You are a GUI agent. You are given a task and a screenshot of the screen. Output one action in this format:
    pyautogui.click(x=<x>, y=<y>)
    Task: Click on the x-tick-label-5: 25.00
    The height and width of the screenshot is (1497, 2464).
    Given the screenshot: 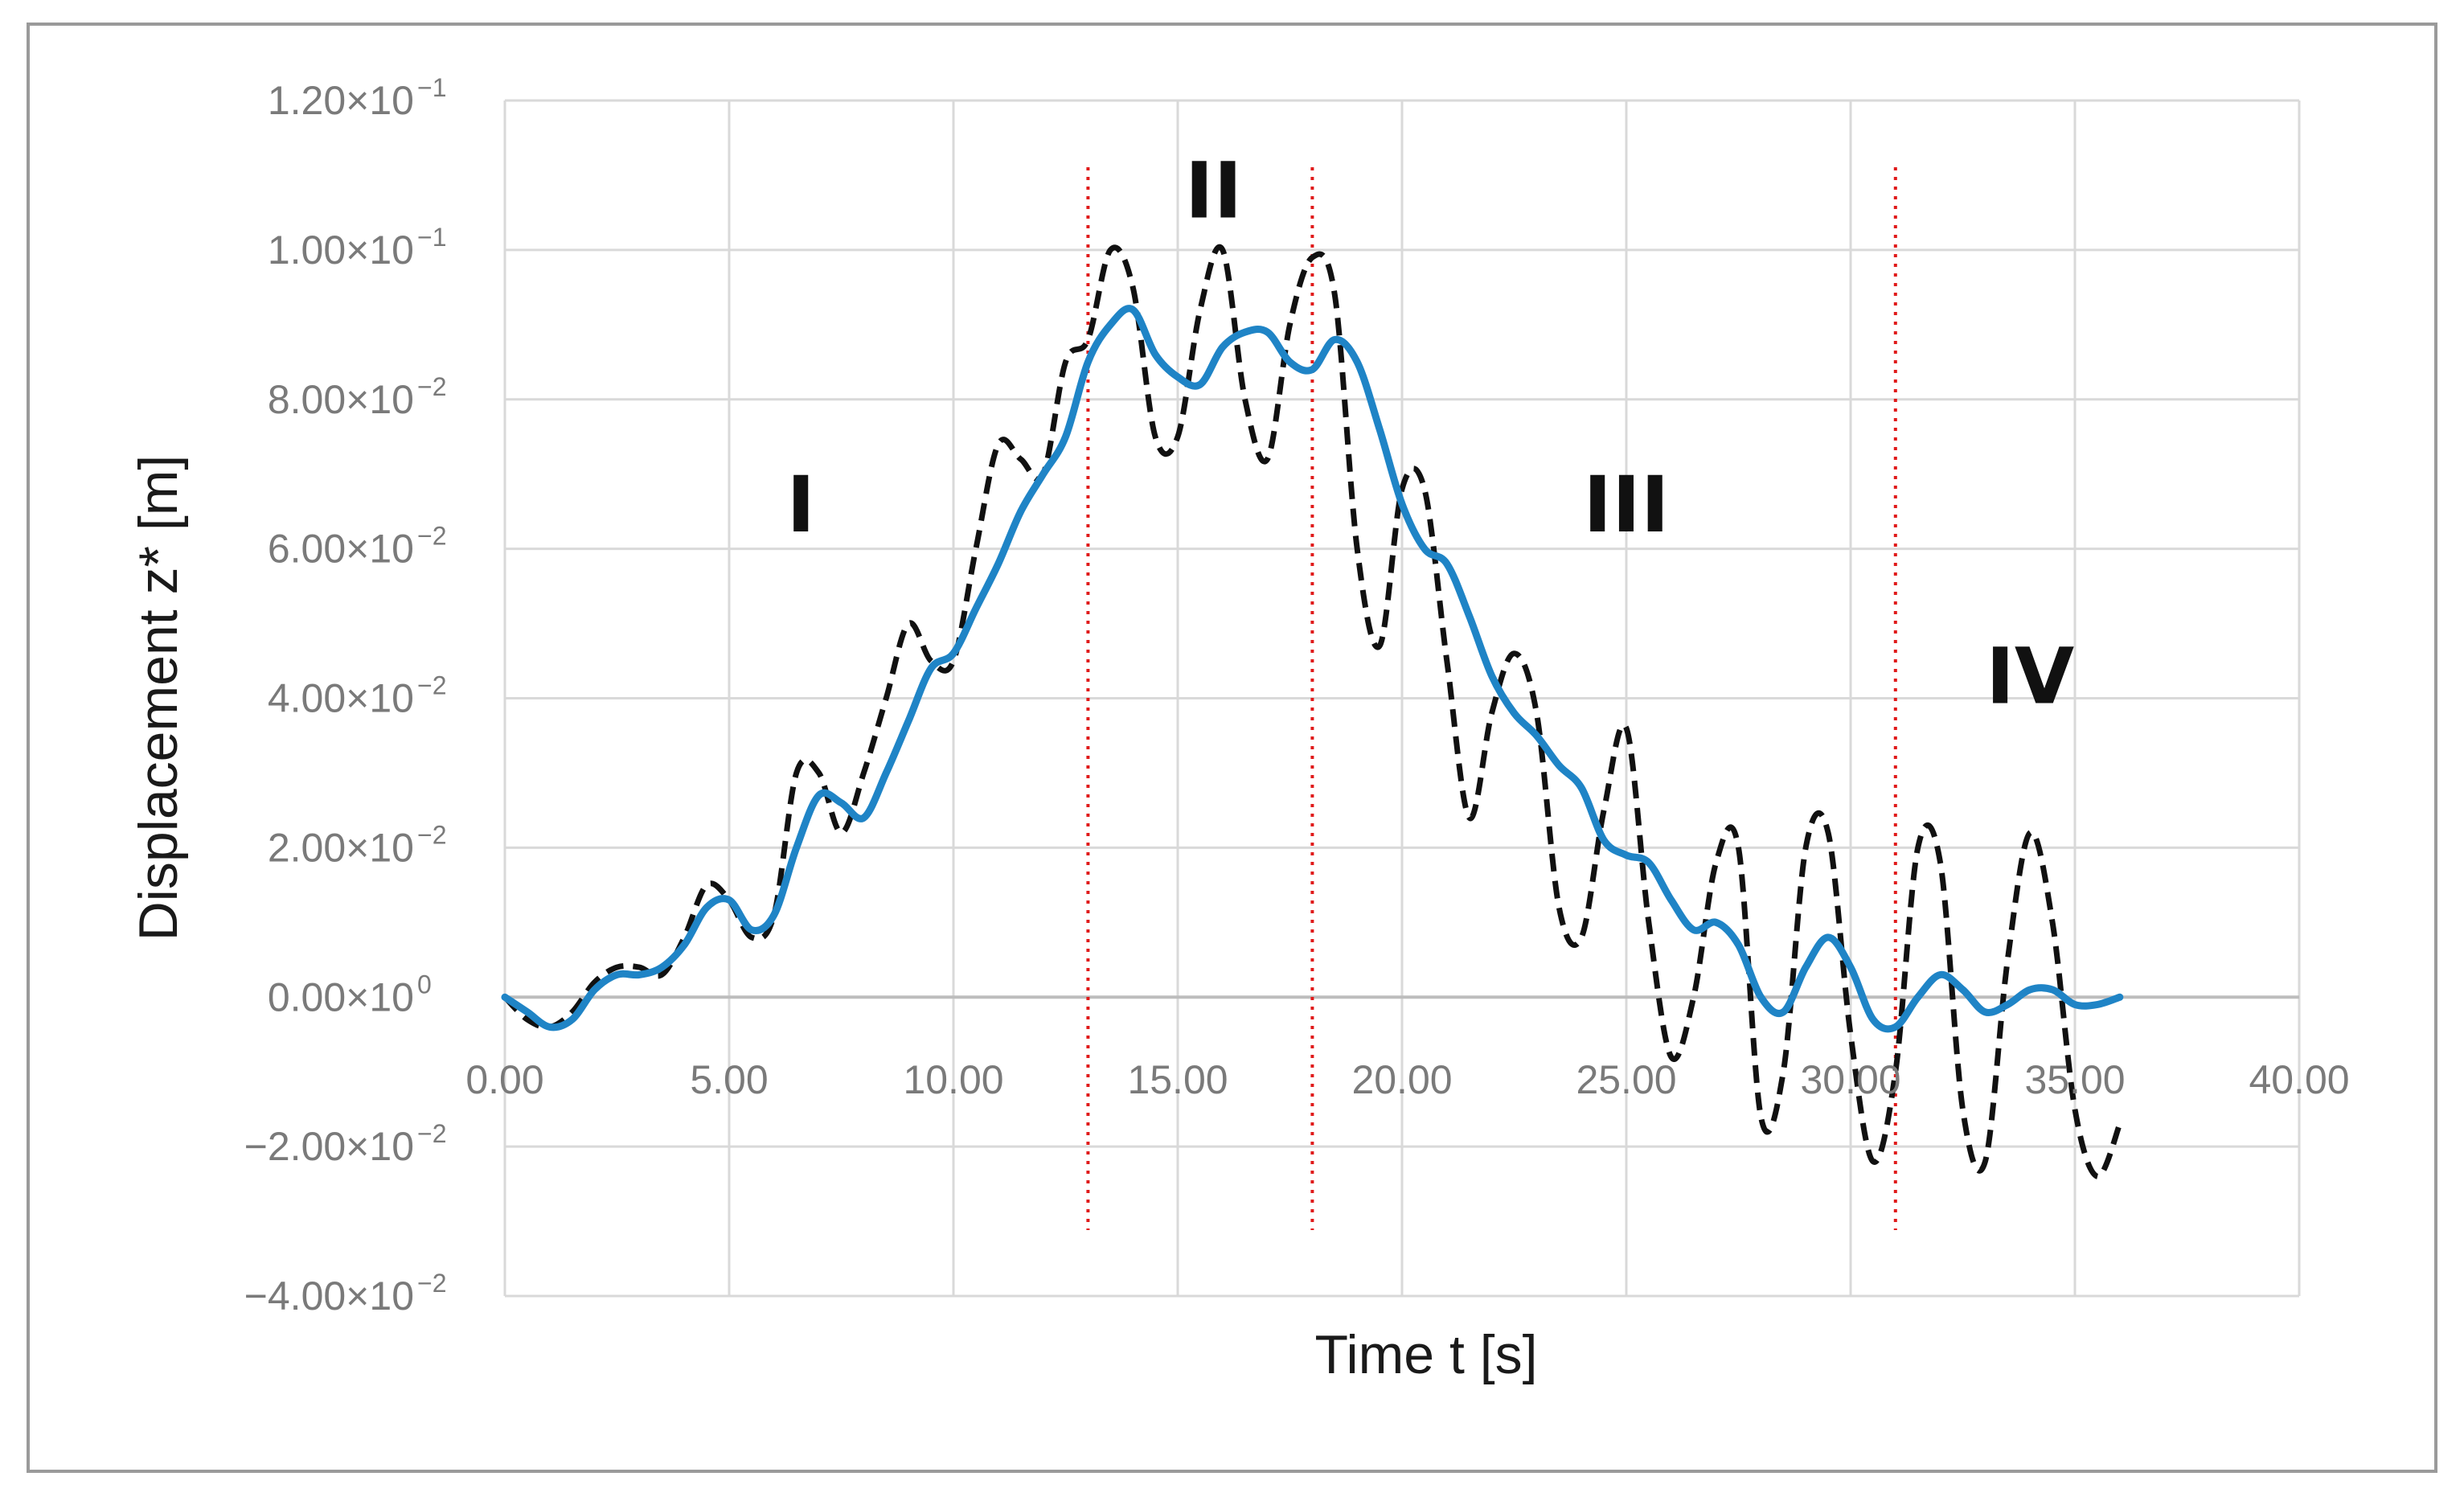 What is the action you would take?
    pyautogui.click(x=1626, y=1079)
    